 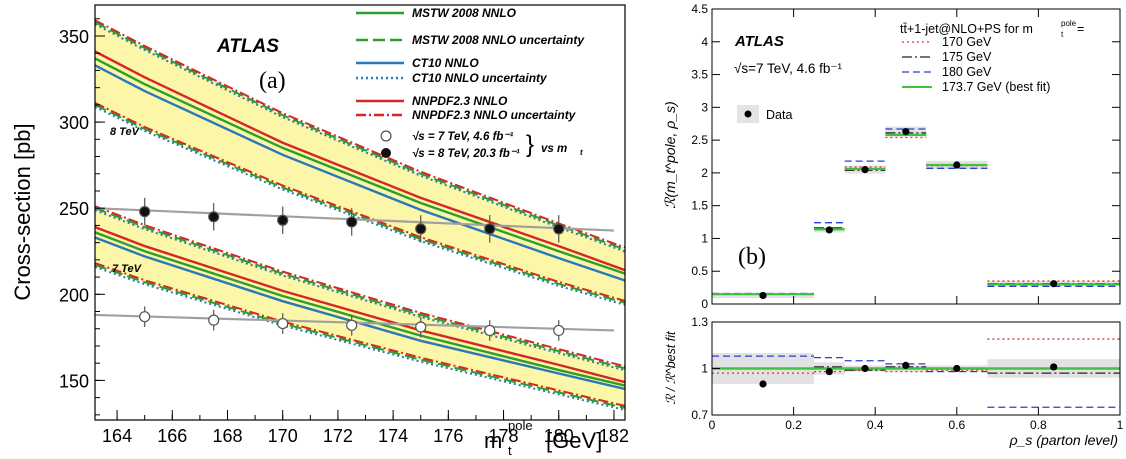 What do you see at coordinates (74, 209) in the screenshot?
I see `y-tick-label: 250` at bounding box center [74, 209].